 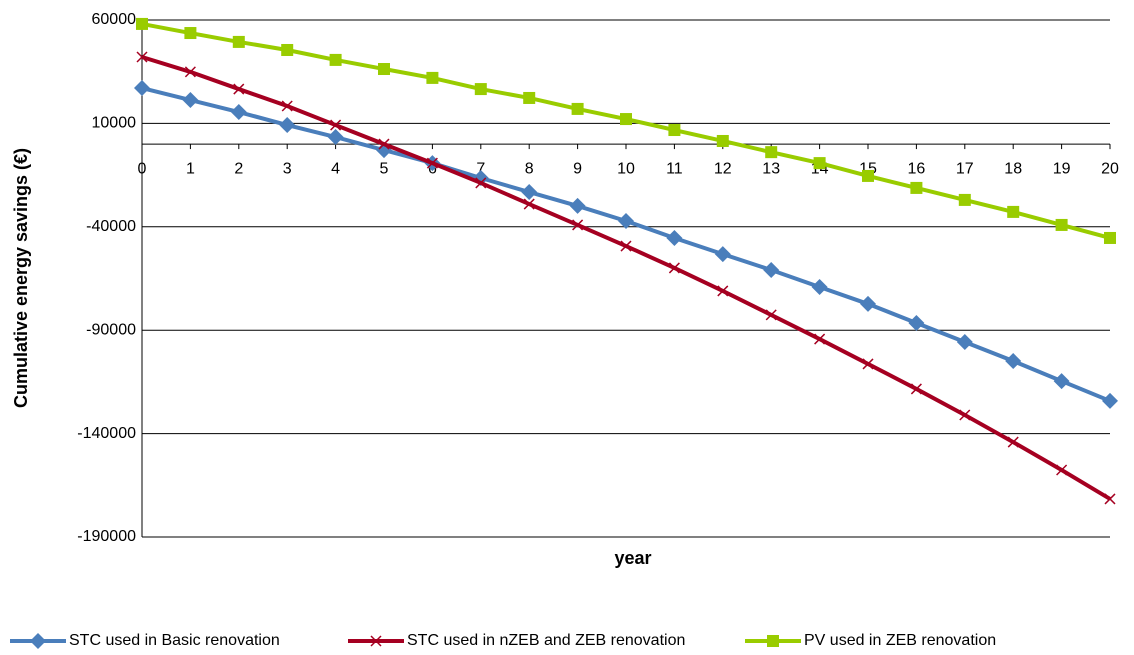 What do you see at coordinates (114, 19) in the screenshot?
I see `y-tick-label: 60000` at bounding box center [114, 19].